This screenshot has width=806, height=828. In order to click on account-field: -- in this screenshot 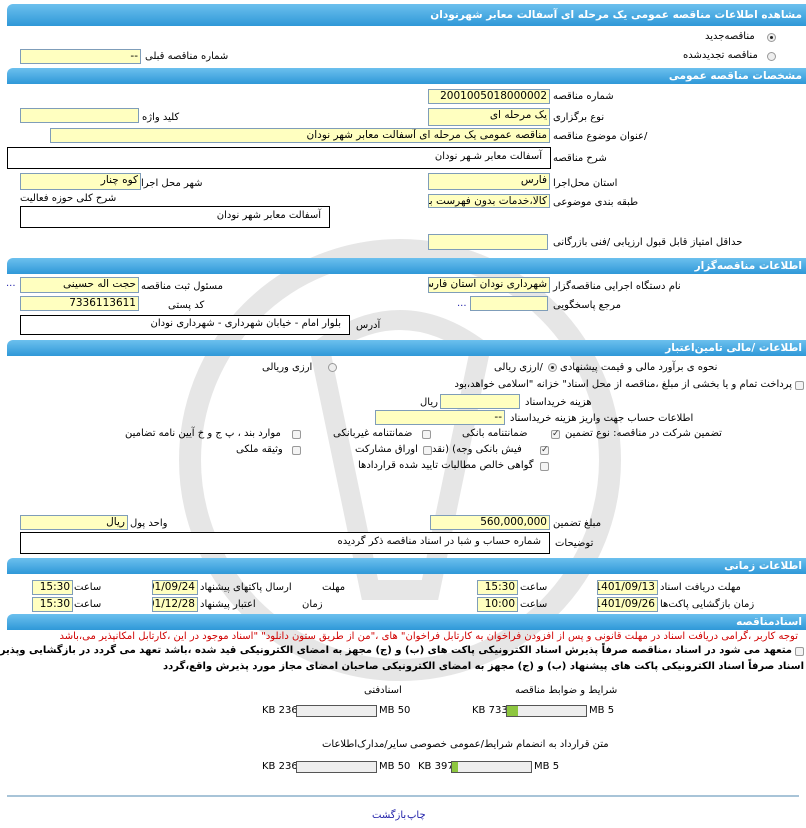, I will do `click(440, 417)`.